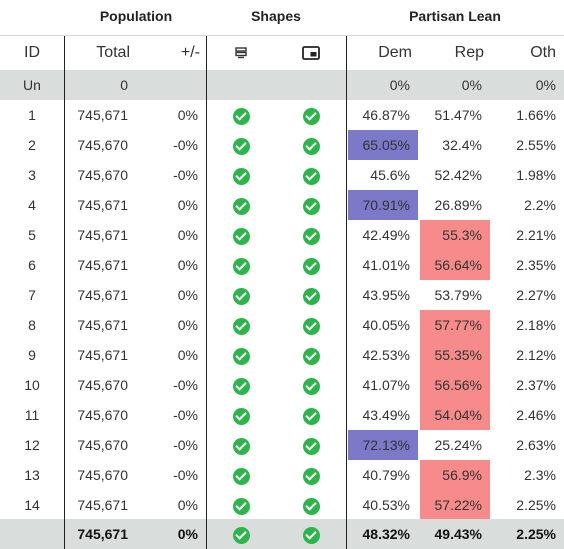 The width and height of the screenshot is (564, 549). I want to click on col-header-dem: Dem, so click(395, 52).